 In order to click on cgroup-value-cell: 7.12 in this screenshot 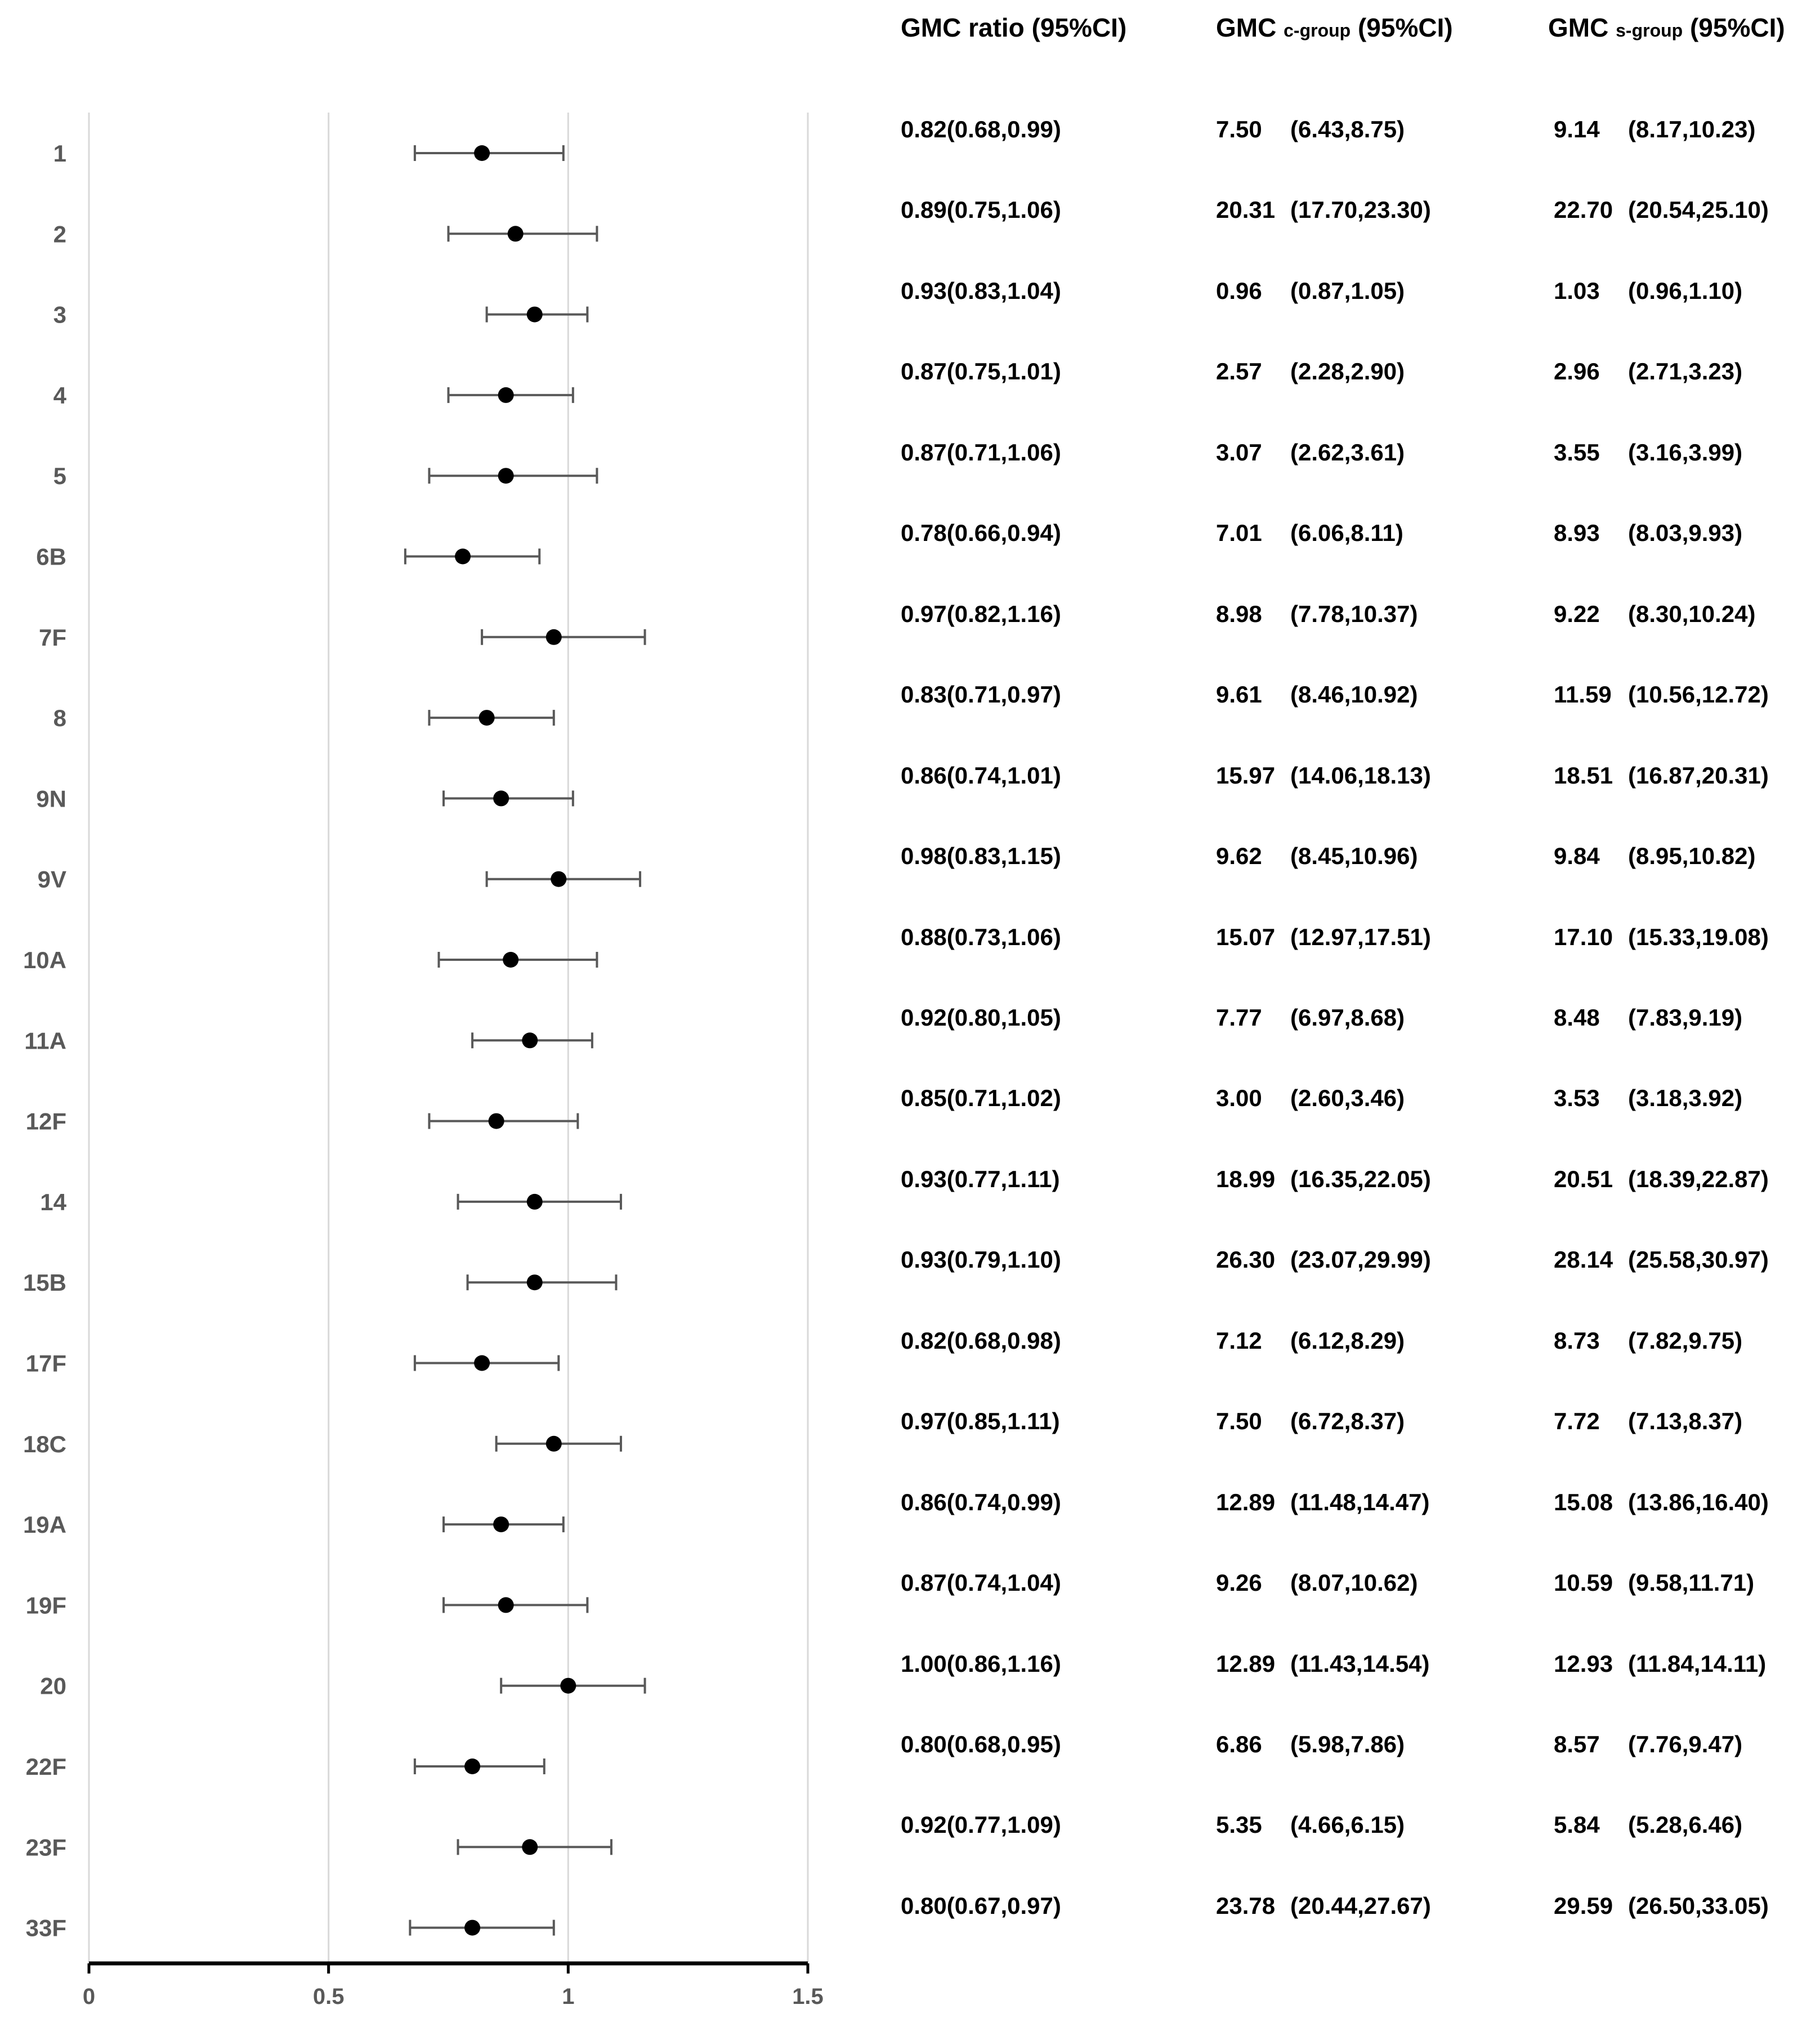, I will do `click(1239, 1340)`.